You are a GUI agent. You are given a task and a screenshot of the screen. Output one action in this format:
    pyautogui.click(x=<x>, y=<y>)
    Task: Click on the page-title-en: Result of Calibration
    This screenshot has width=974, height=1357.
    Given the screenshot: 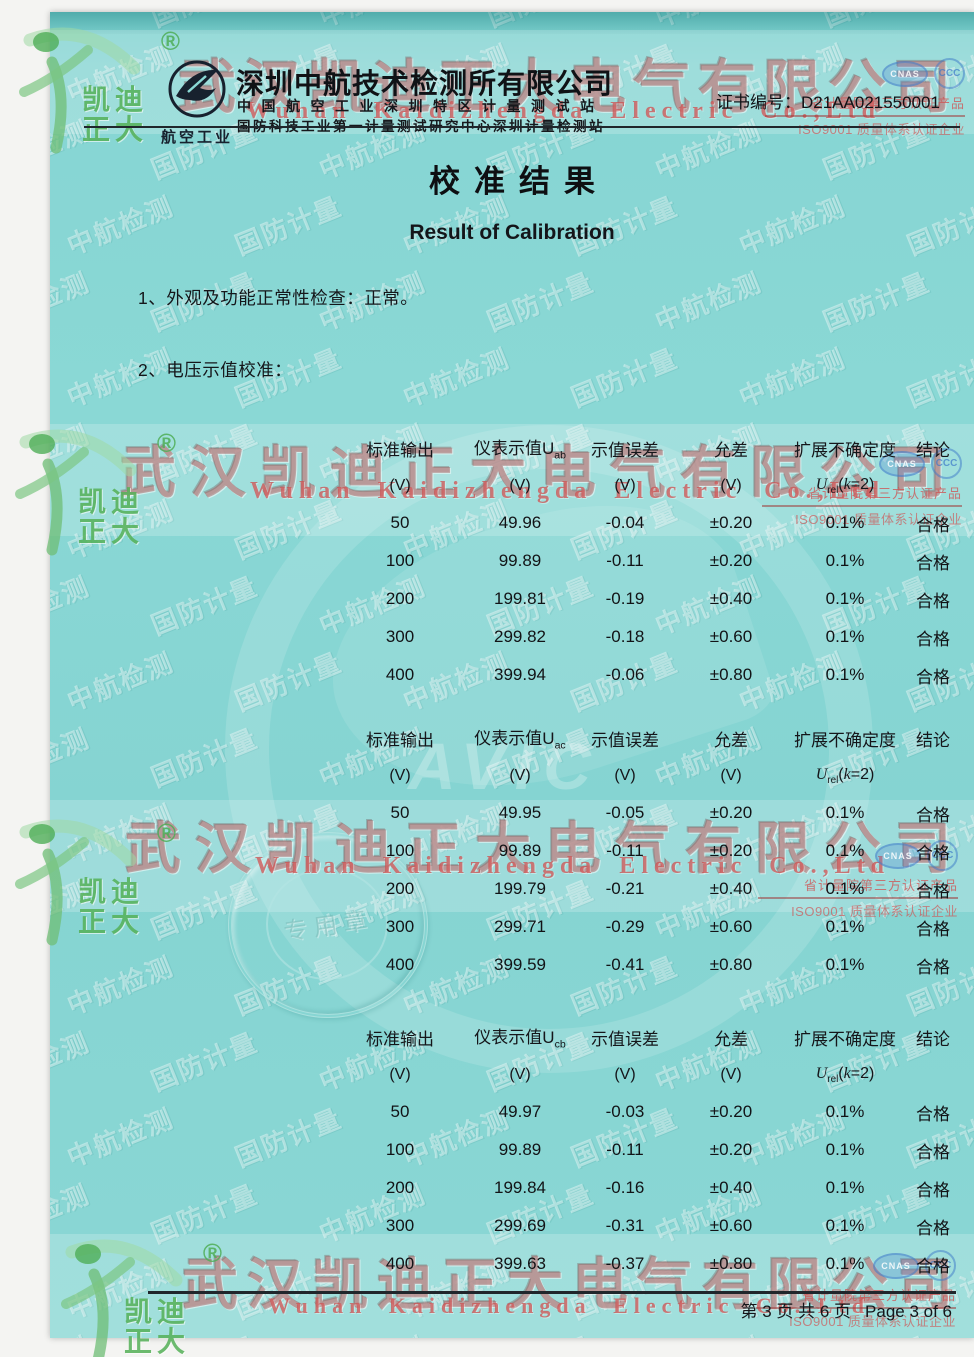 What is the action you would take?
    pyautogui.click(x=512, y=232)
    